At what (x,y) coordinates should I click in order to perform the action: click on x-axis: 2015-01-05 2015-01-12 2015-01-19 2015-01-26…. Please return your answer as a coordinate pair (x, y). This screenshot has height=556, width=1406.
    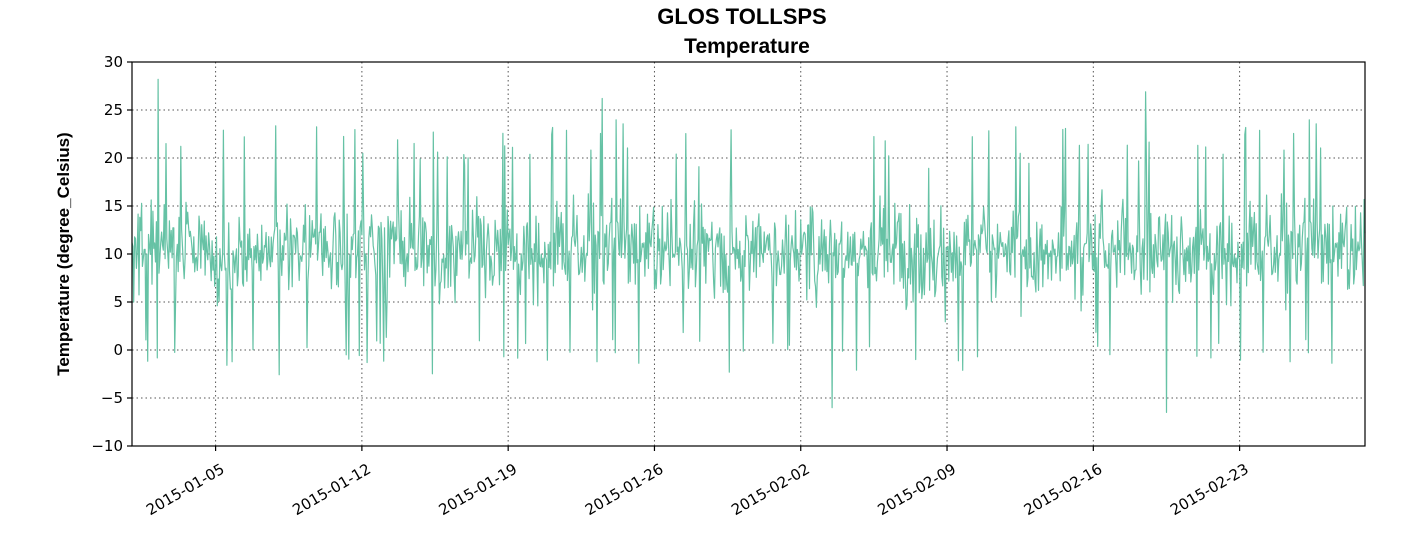
    Looking at the image, I should click on (697, 482).